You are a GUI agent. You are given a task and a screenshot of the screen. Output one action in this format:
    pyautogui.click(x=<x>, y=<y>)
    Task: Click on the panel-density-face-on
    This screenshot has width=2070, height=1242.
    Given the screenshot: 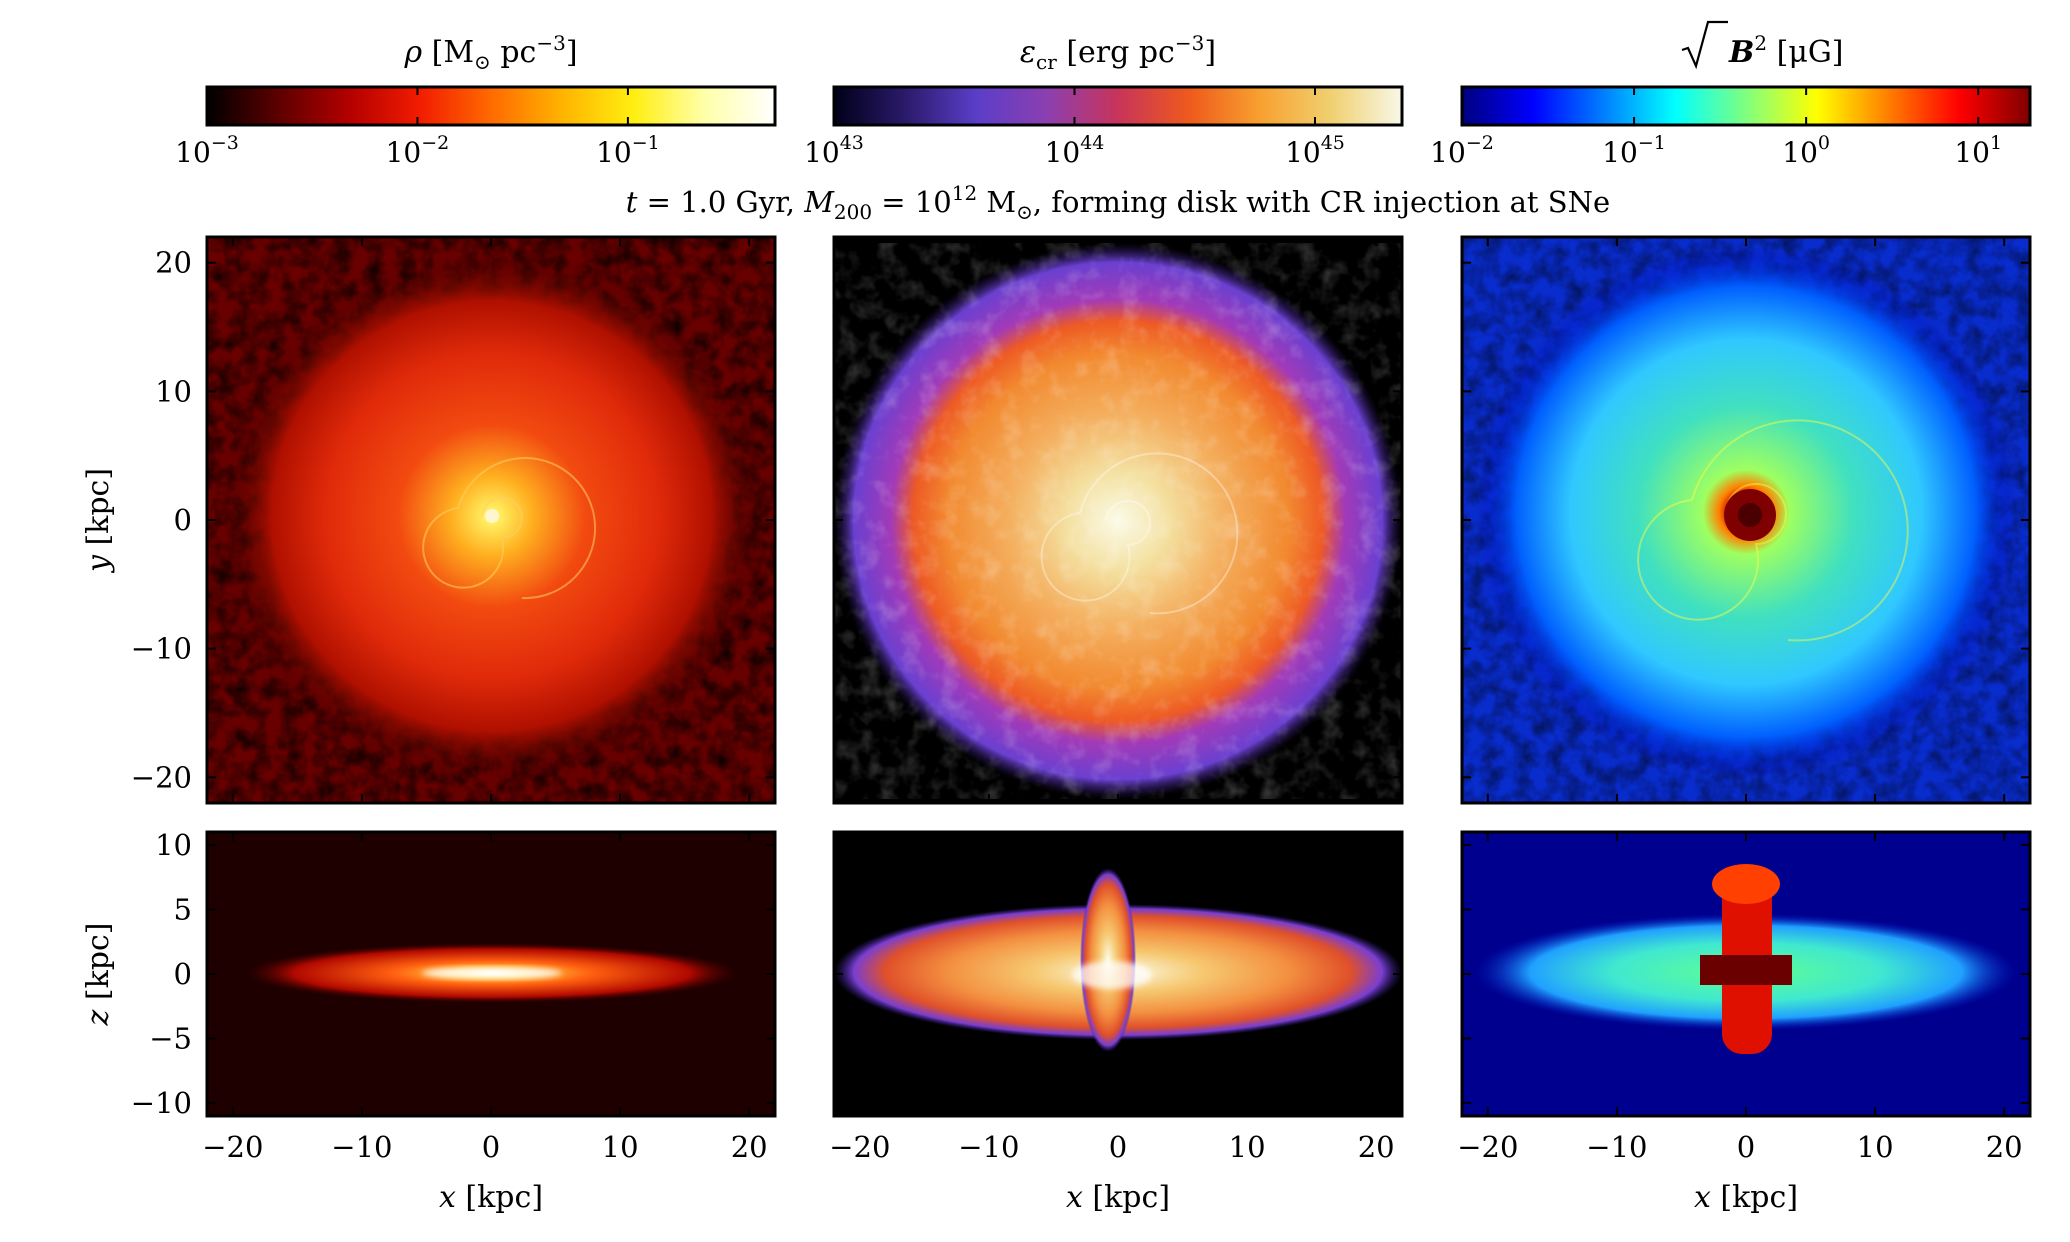 What is the action you would take?
    pyautogui.click(x=491, y=520)
    